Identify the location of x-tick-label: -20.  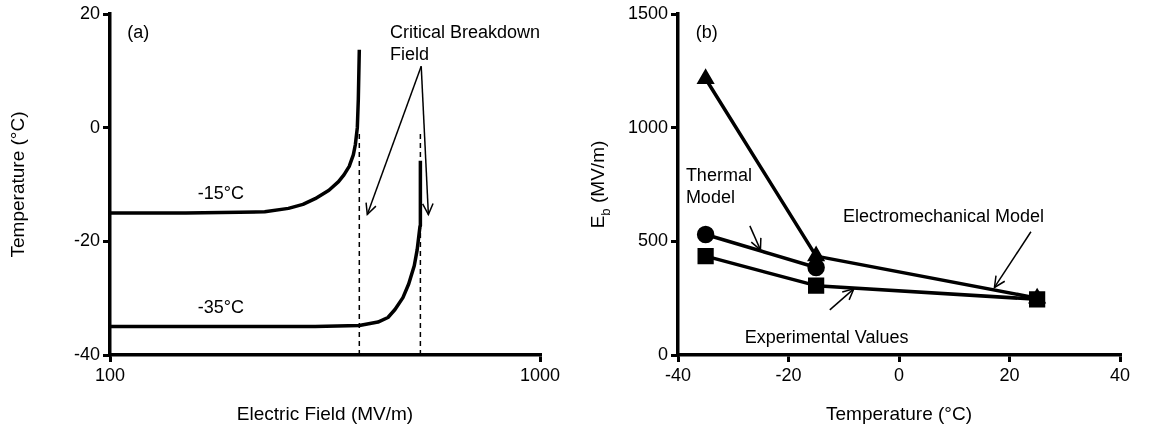
(788, 374).